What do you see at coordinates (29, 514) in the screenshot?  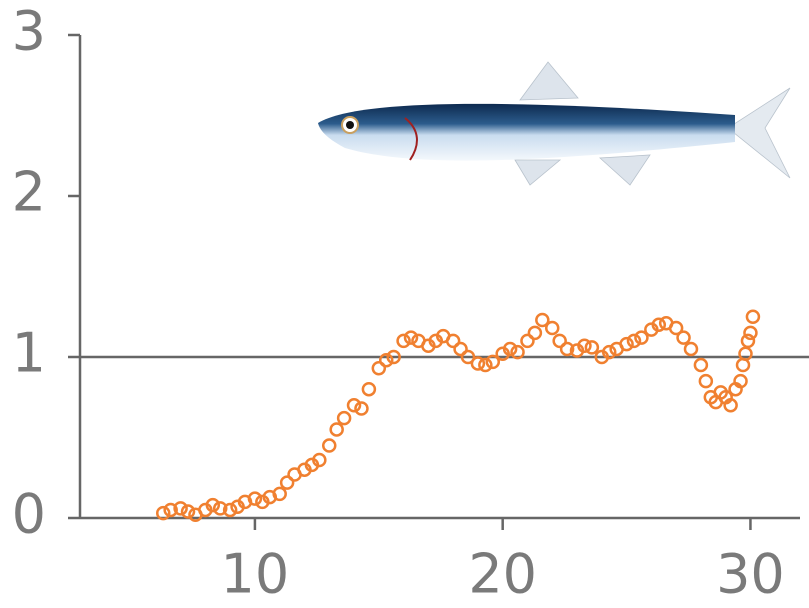 I see `y-tick-label: 0` at bounding box center [29, 514].